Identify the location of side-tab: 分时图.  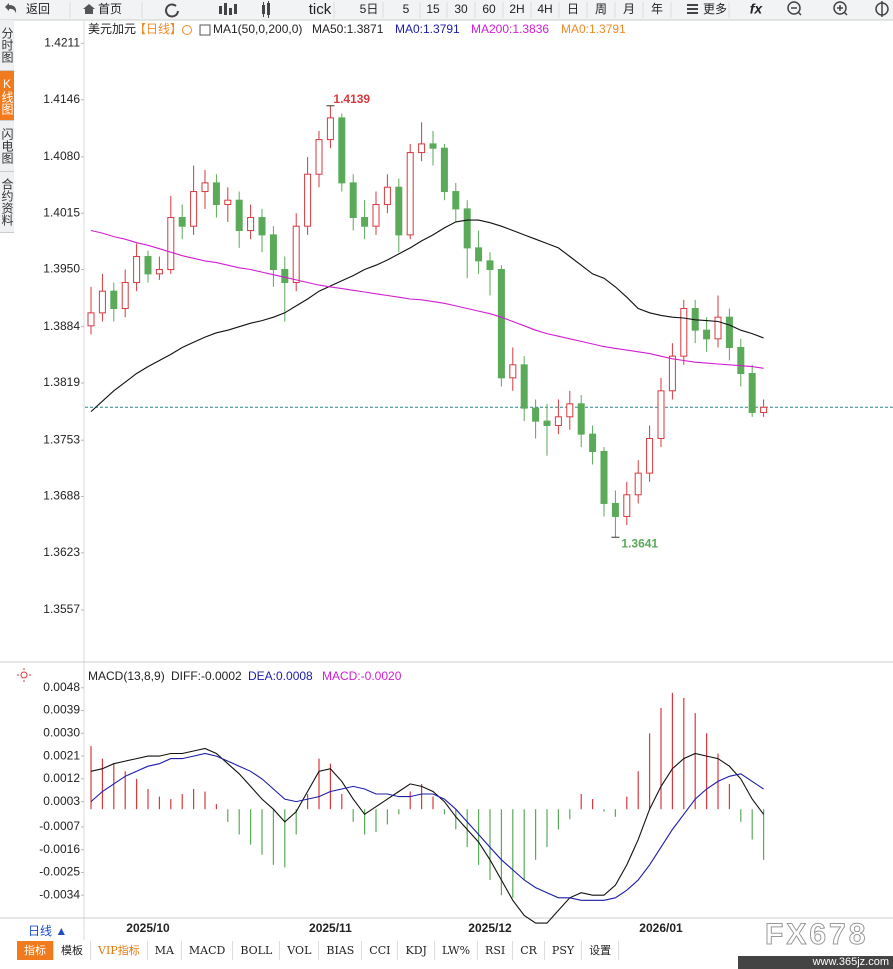
(7, 45).